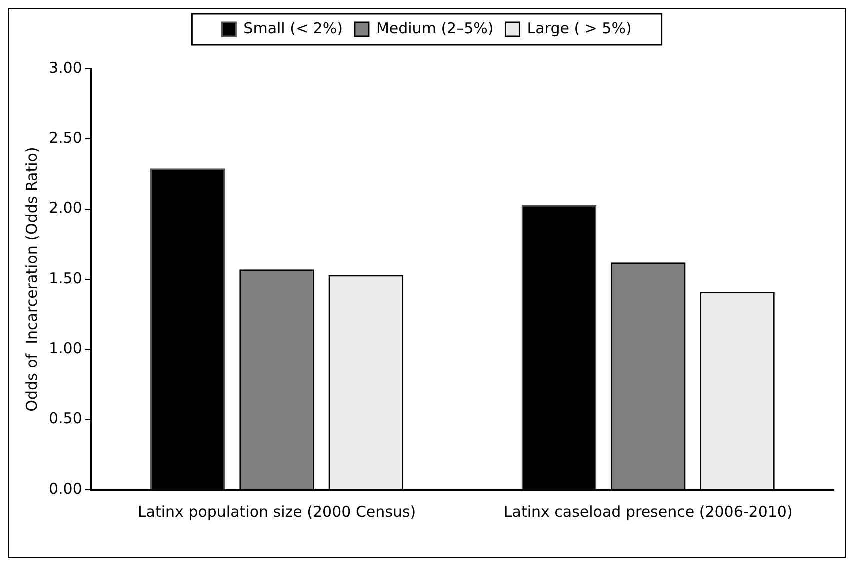  What do you see at coordinates (435, 28) in the screenshot?
I see `legend-label: Medium (2–5%)` at bounding box center [435, 28].